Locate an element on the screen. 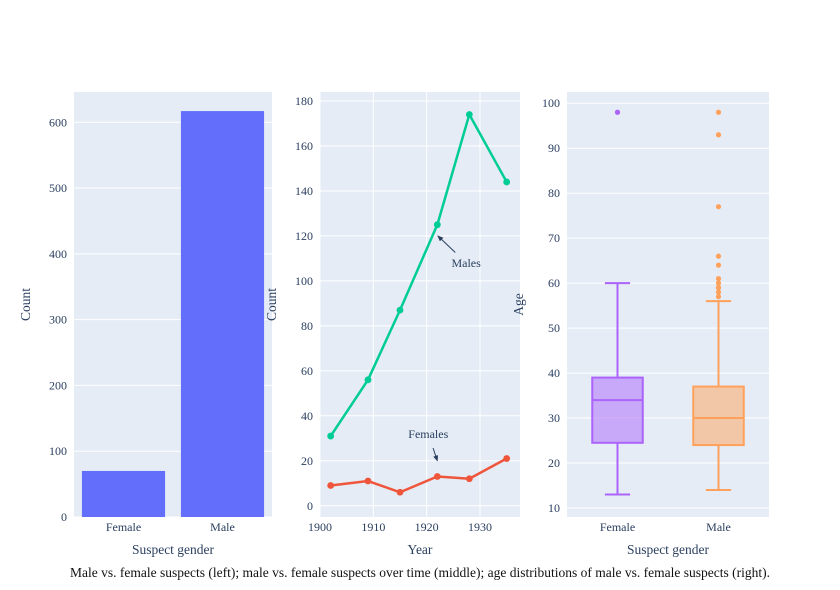 The width and height of the screenshot is (840, 590). male-box is located at coordinates (718, 300).